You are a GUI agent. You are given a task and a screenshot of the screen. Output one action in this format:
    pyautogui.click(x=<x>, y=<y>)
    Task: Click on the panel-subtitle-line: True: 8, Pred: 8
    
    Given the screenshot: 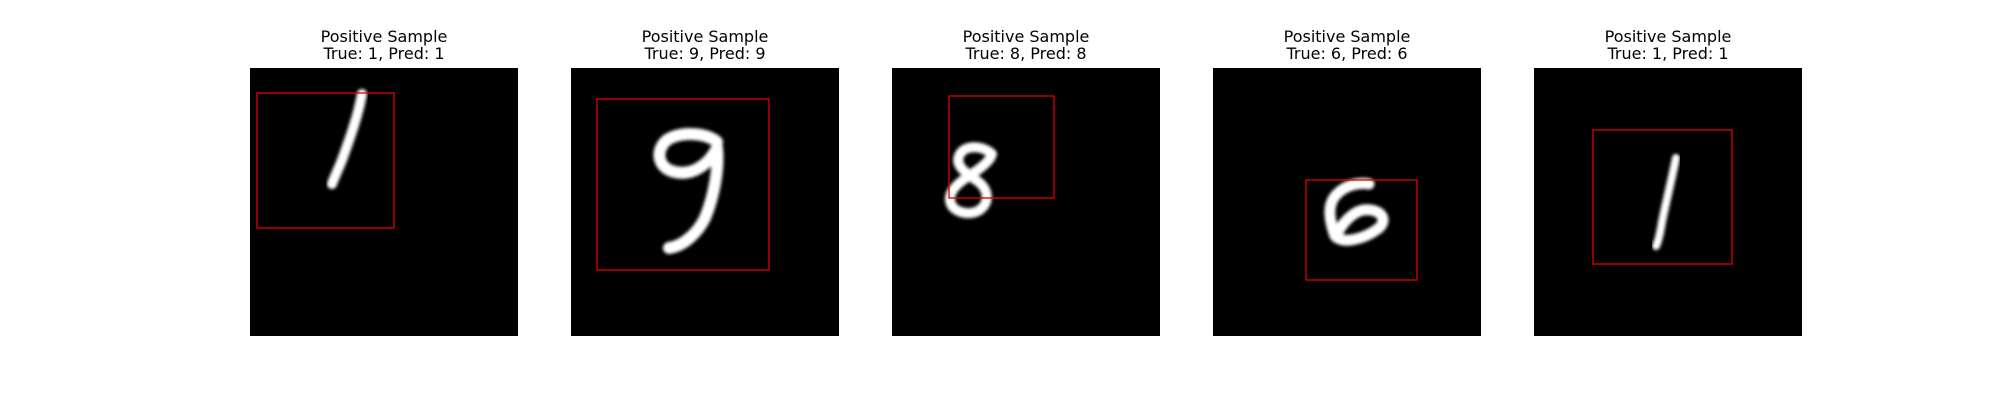 What is the action you would take?
    pyautogui.click(x=1026, y=53)
    